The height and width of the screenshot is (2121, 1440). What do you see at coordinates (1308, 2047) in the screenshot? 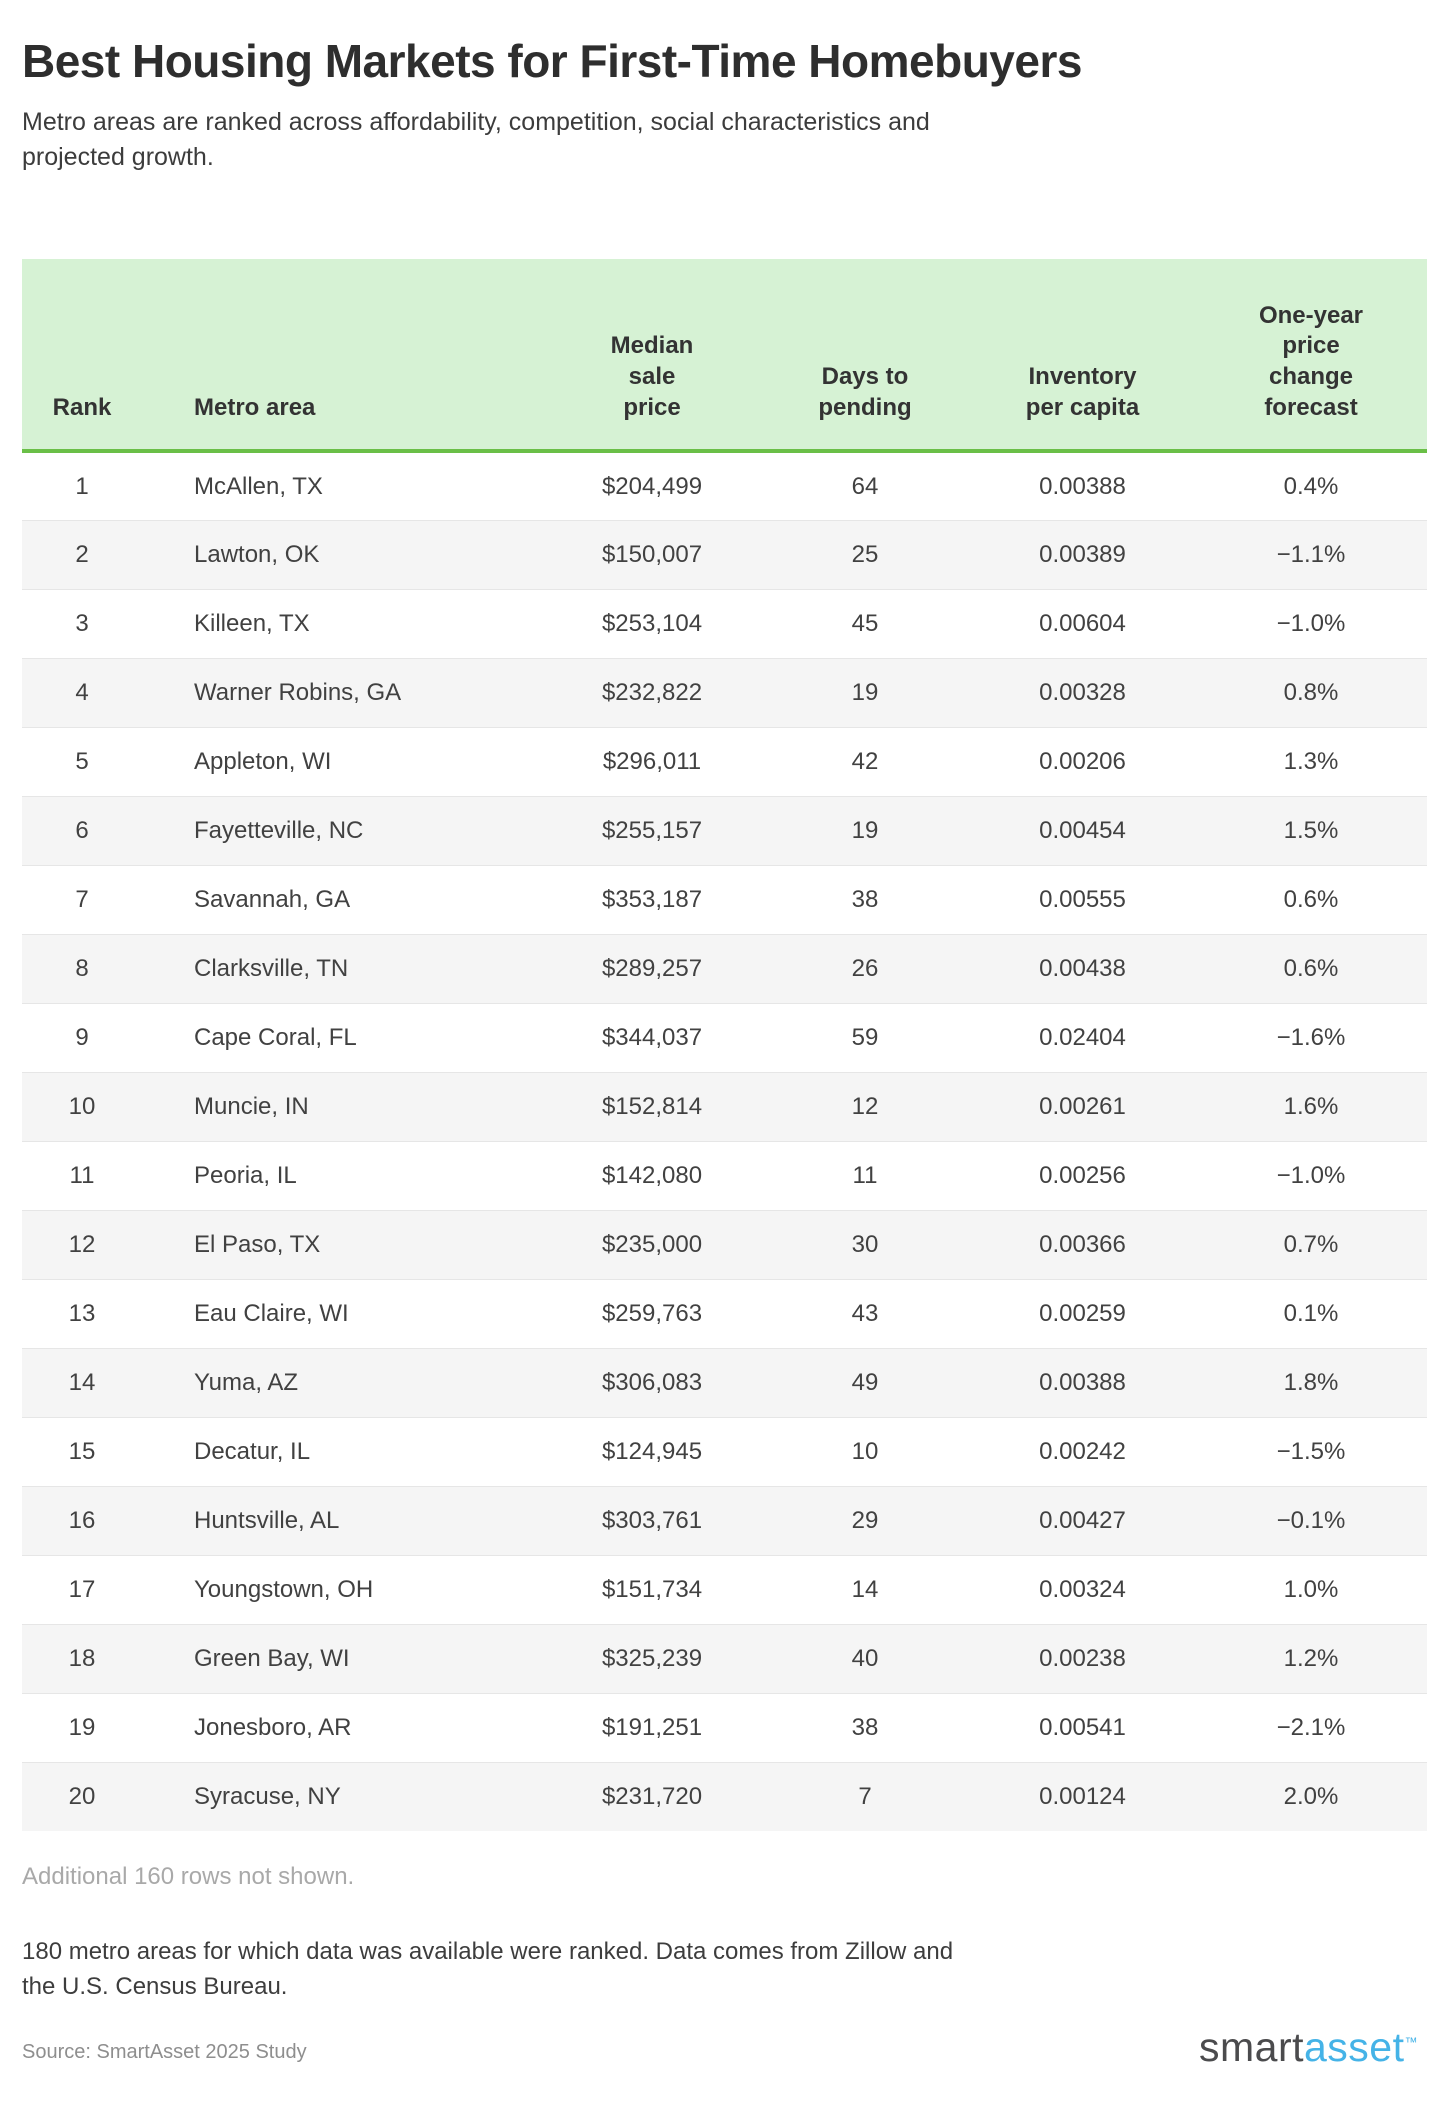
I see `smartasset-logo: smartasset™` at bounding box center [1308, 2047].